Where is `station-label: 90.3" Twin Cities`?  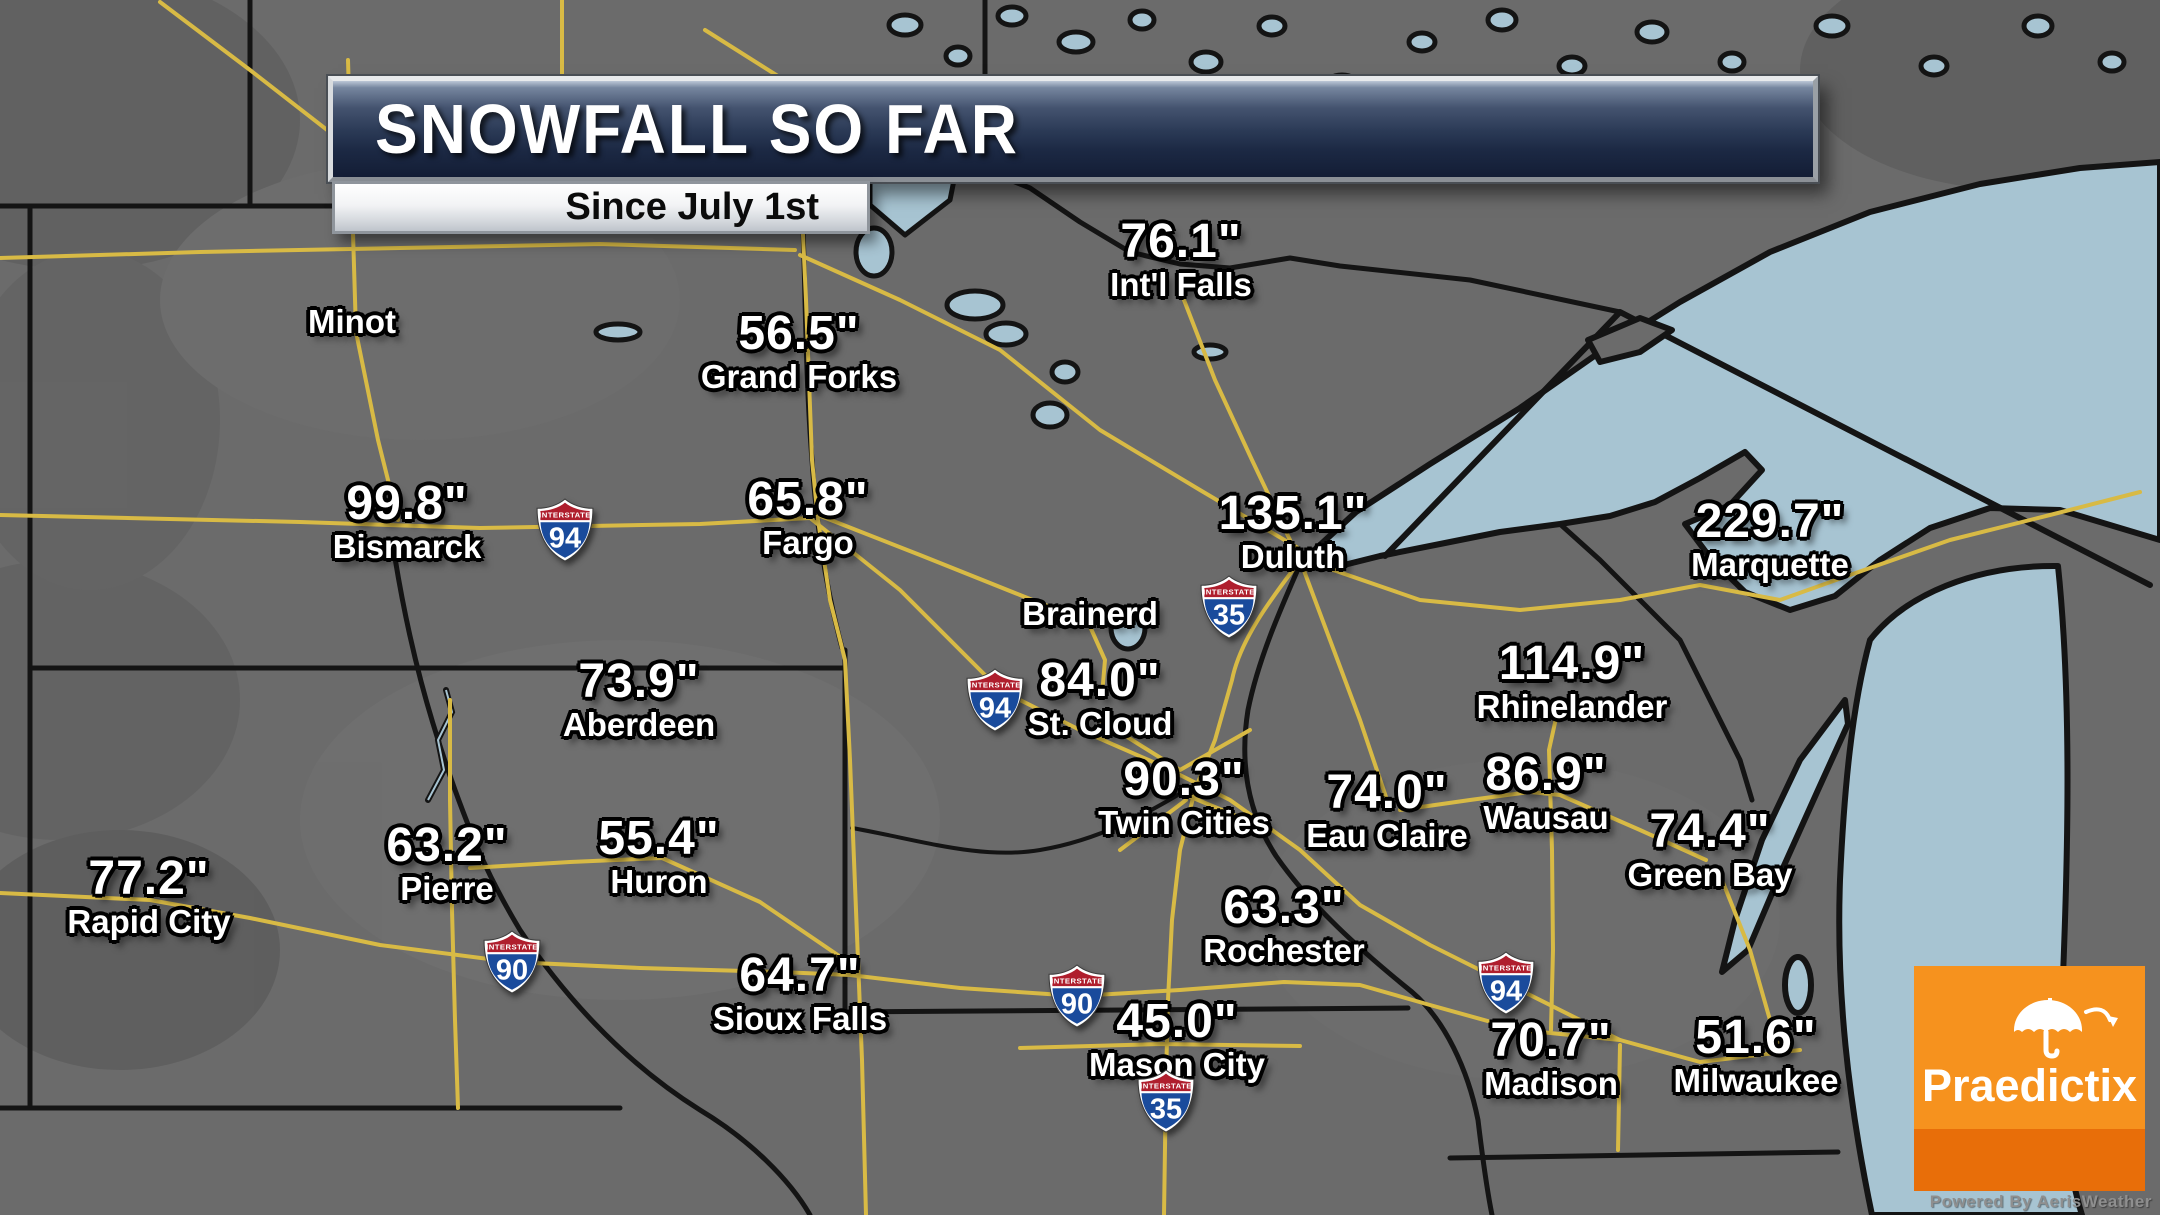
station-label: 90.3" Twin Cities is located at coordinates (1184, 797).